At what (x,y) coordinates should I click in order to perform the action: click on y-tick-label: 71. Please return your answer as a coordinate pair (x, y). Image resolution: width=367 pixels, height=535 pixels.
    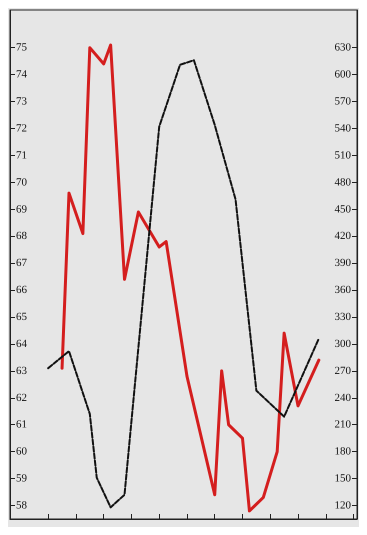
    Looking at the image, I should click on (21, 155).